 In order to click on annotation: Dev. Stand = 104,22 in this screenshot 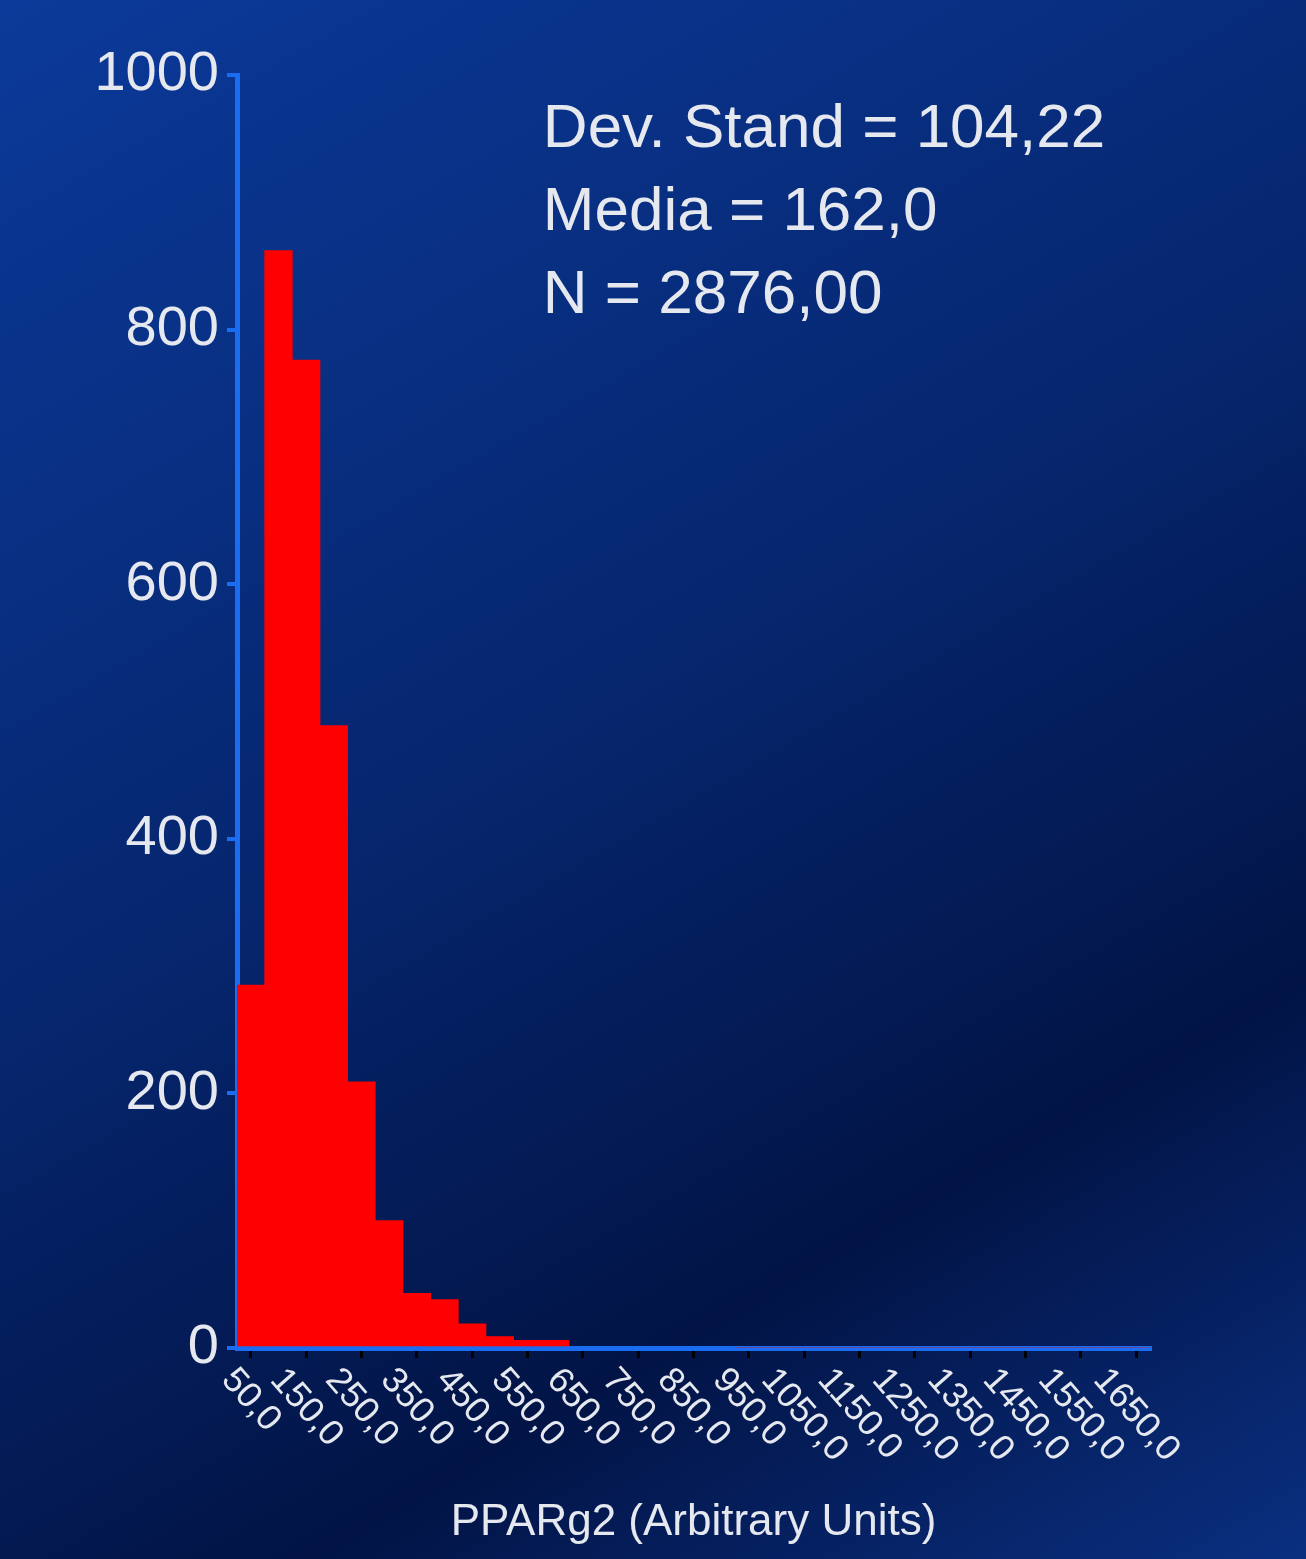, I will do `click(824, 125)`.